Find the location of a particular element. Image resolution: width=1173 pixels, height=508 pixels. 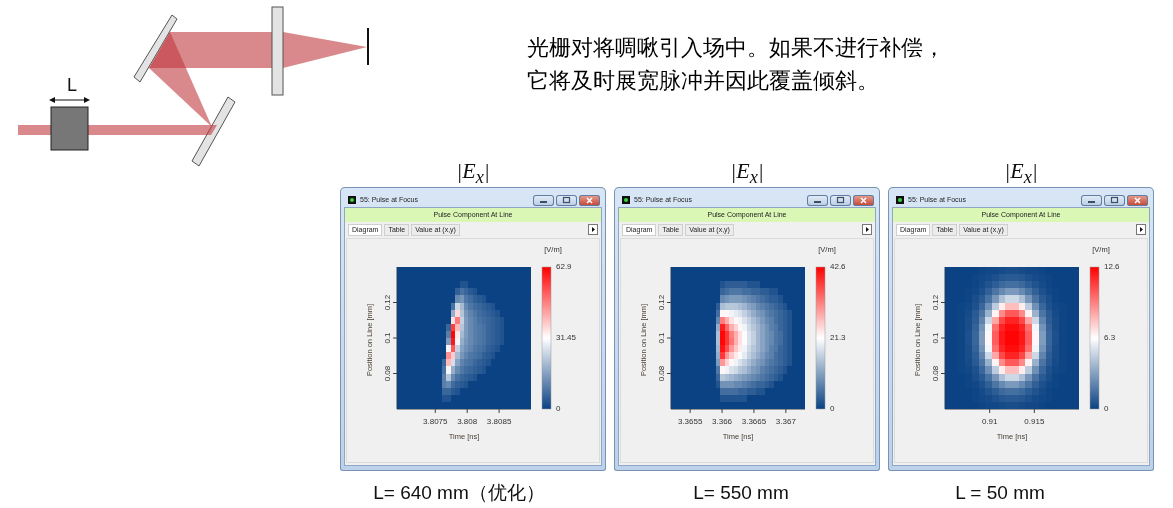

x-tick-label: 3.8085 is located at coordinates (499, 421).